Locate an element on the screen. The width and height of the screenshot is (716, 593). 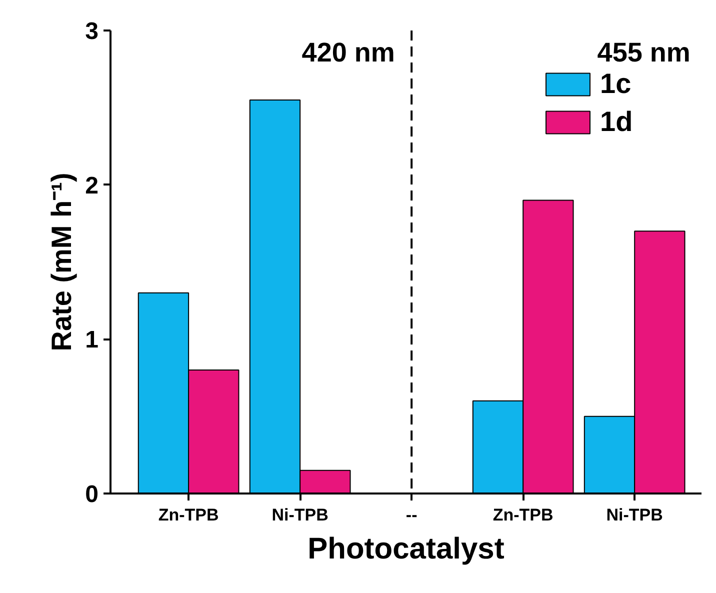
y-tick-label: 3 is located at coordinates (92, 31).